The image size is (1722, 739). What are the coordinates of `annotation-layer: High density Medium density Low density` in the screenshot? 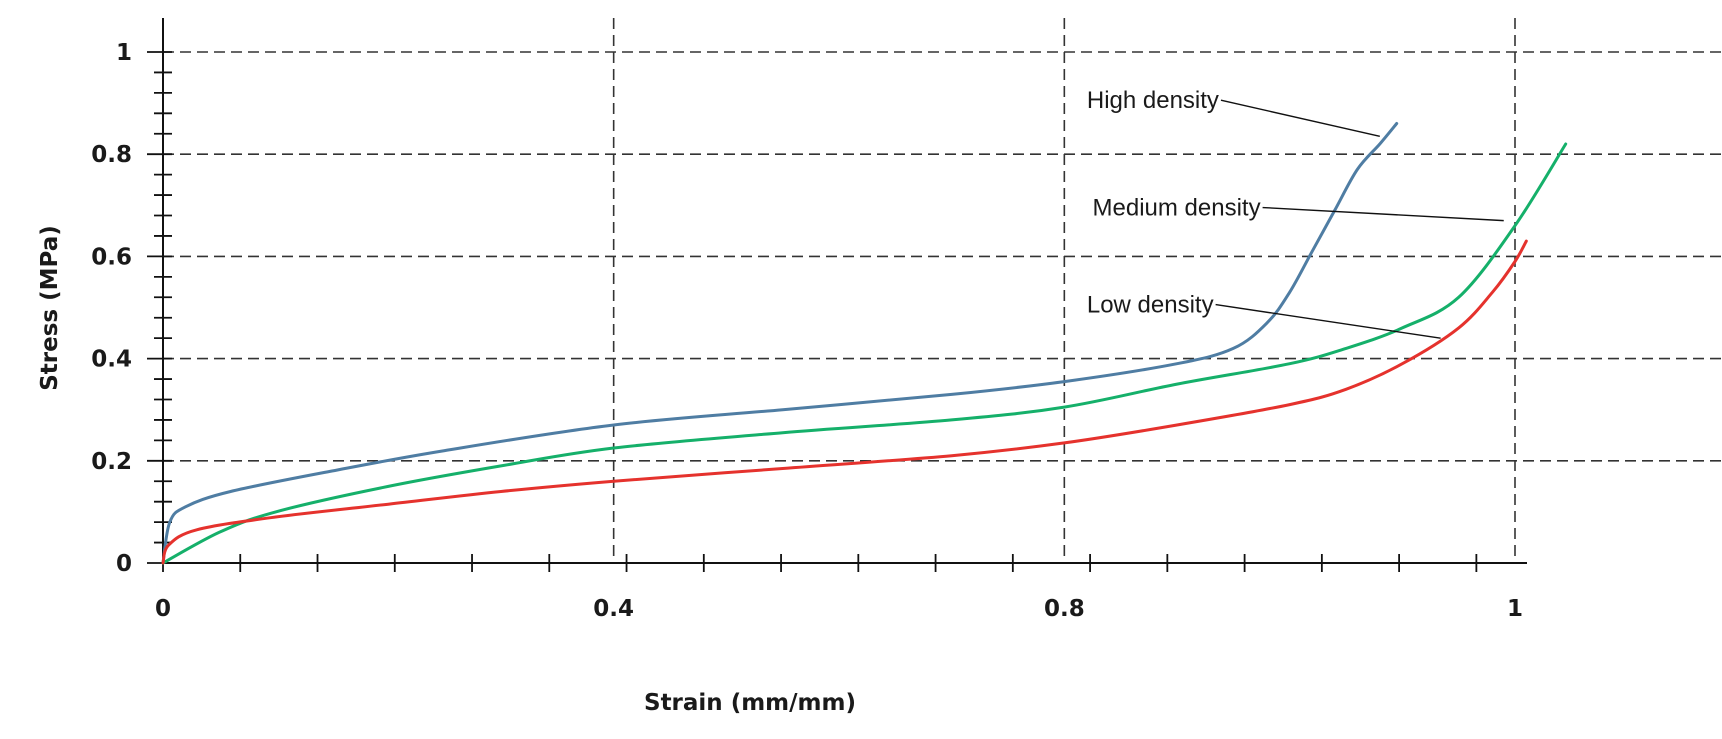 It's located at (1295, 213).